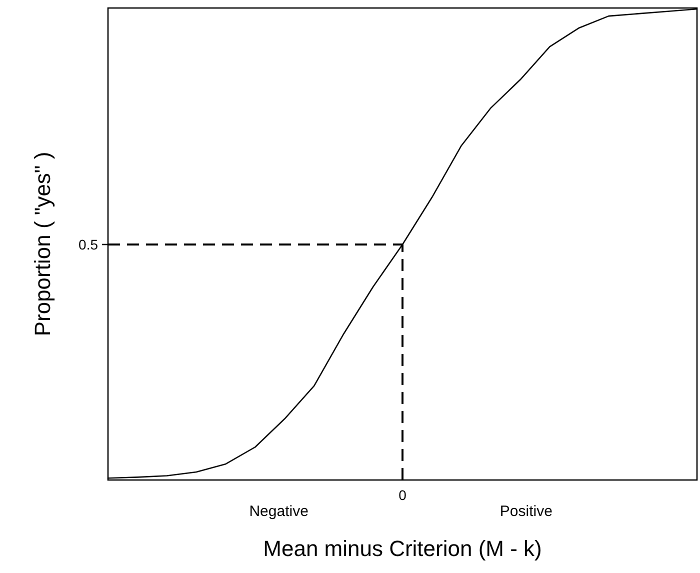 The image size is (700, 573). Describe the element at coordinates (278, 511) in the screenshot. I see `text: Negative` at that location.